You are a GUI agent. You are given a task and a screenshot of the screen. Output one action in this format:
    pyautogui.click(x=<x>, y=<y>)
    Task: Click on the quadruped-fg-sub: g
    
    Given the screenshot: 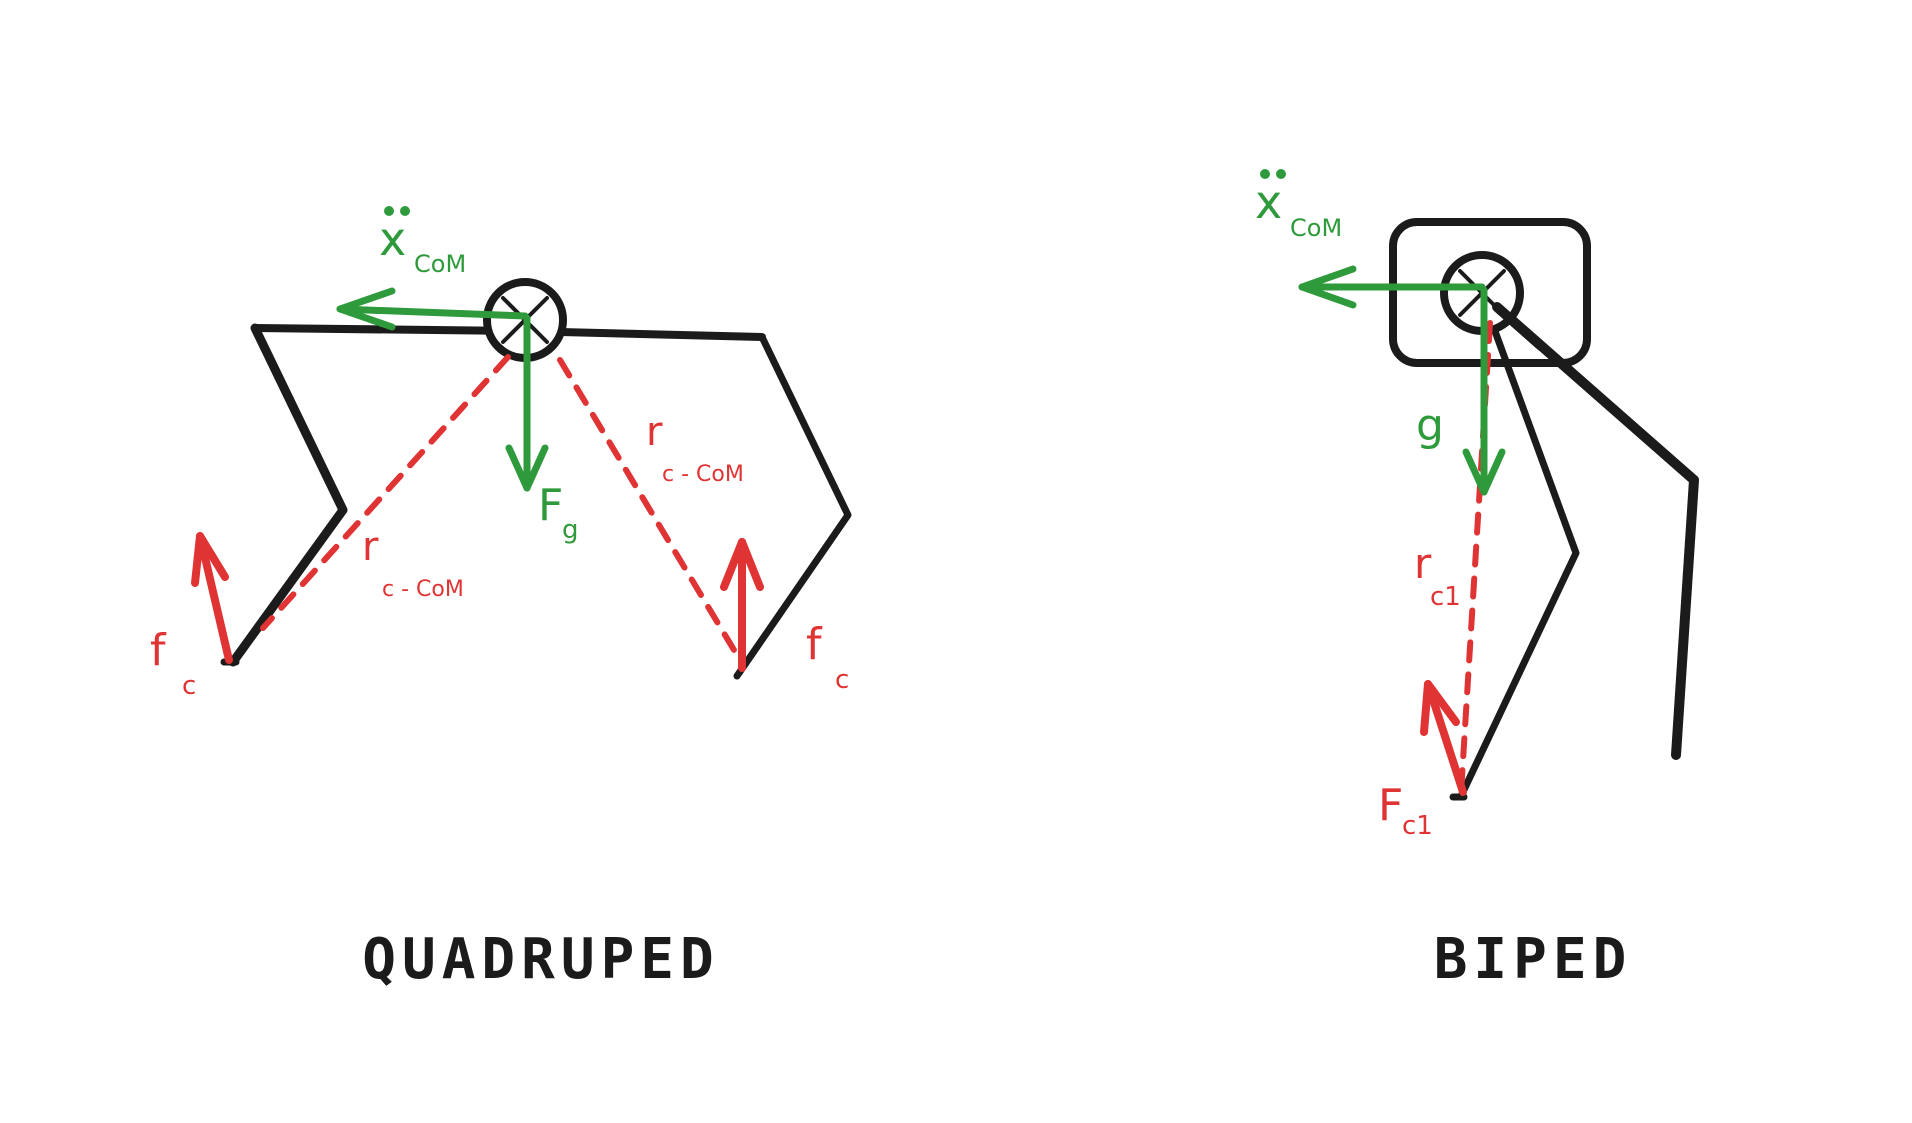 What is the action you would take?
    pyautogui.click(x=570, y=530)
    